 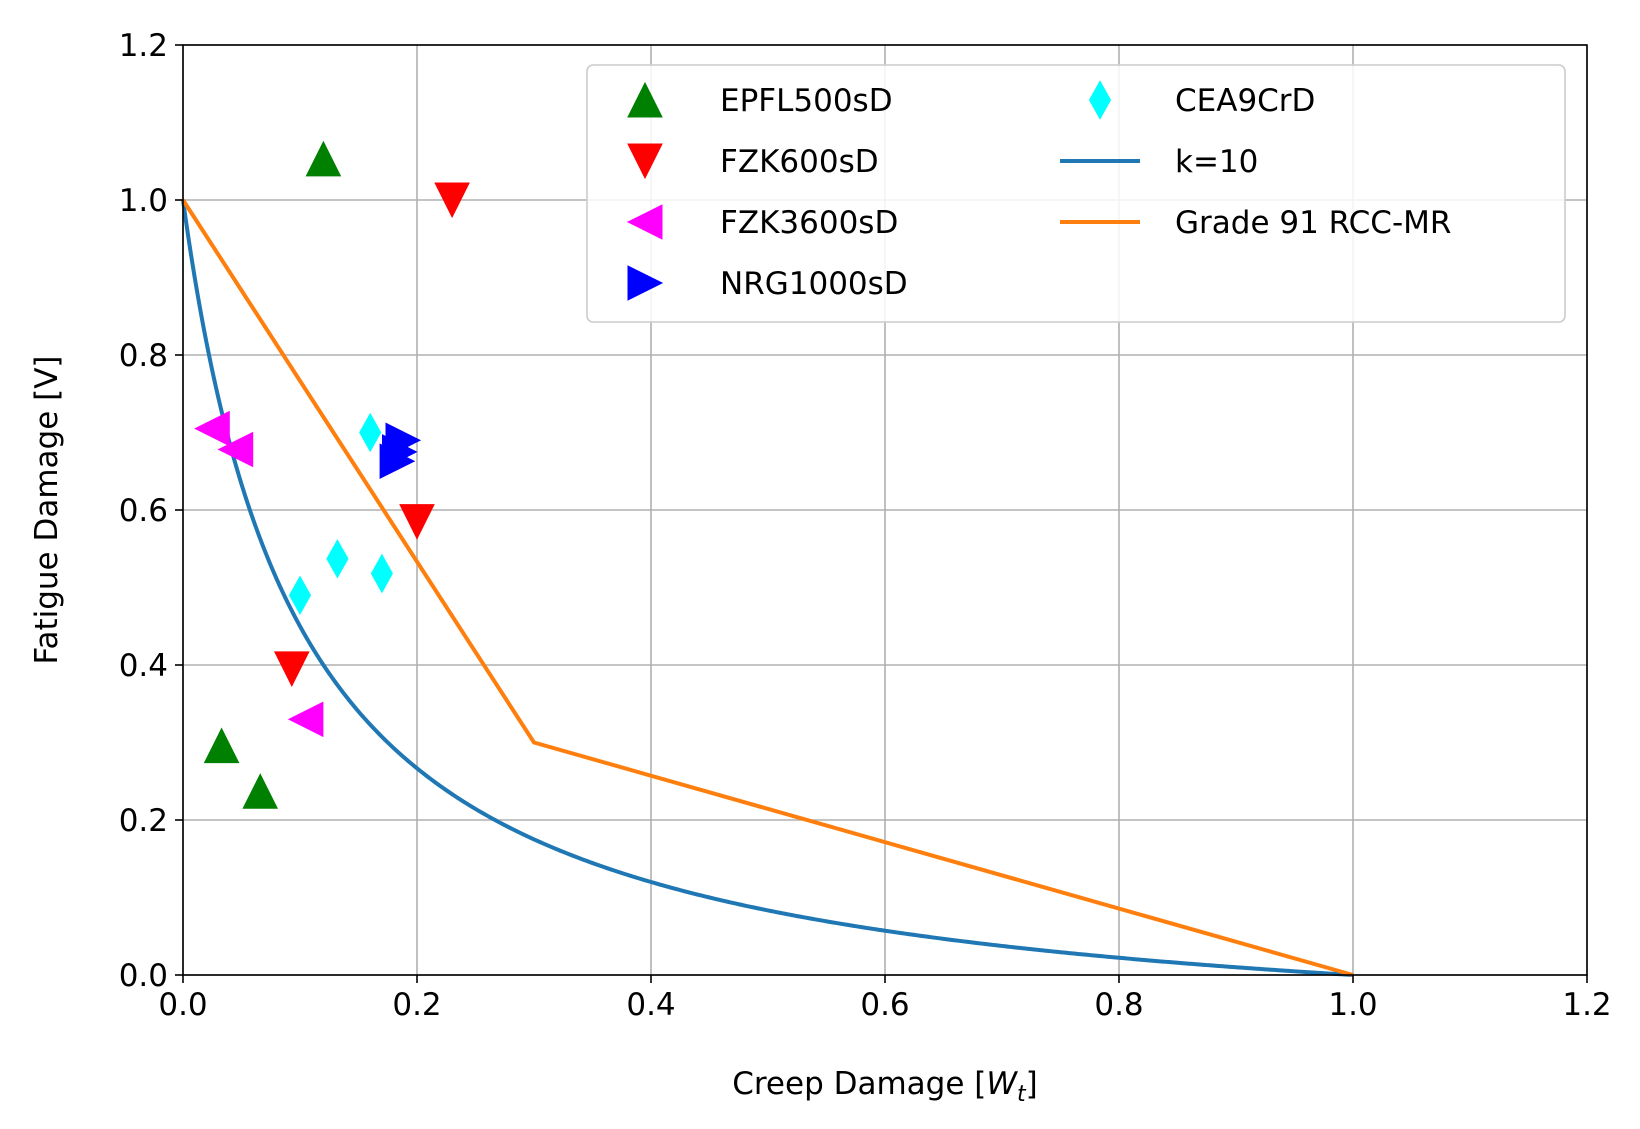 What do you see at coordinates (884, 1005) in the screenshot?
I see `x-tick-label: 0.6` at bounding box center [884, 1005].